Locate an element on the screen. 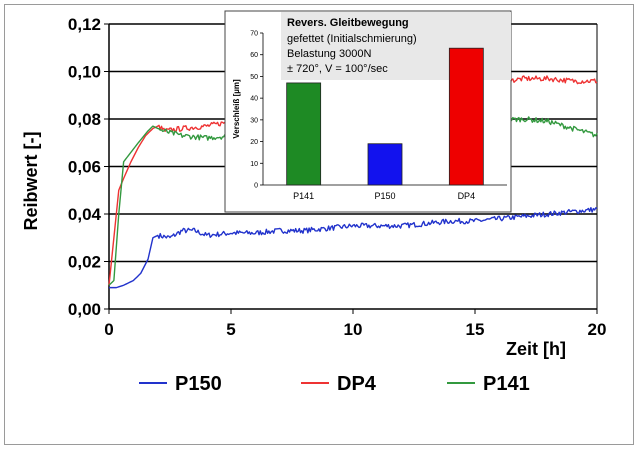  legend-label-p150: P150 is located at coordinates (198, 384).